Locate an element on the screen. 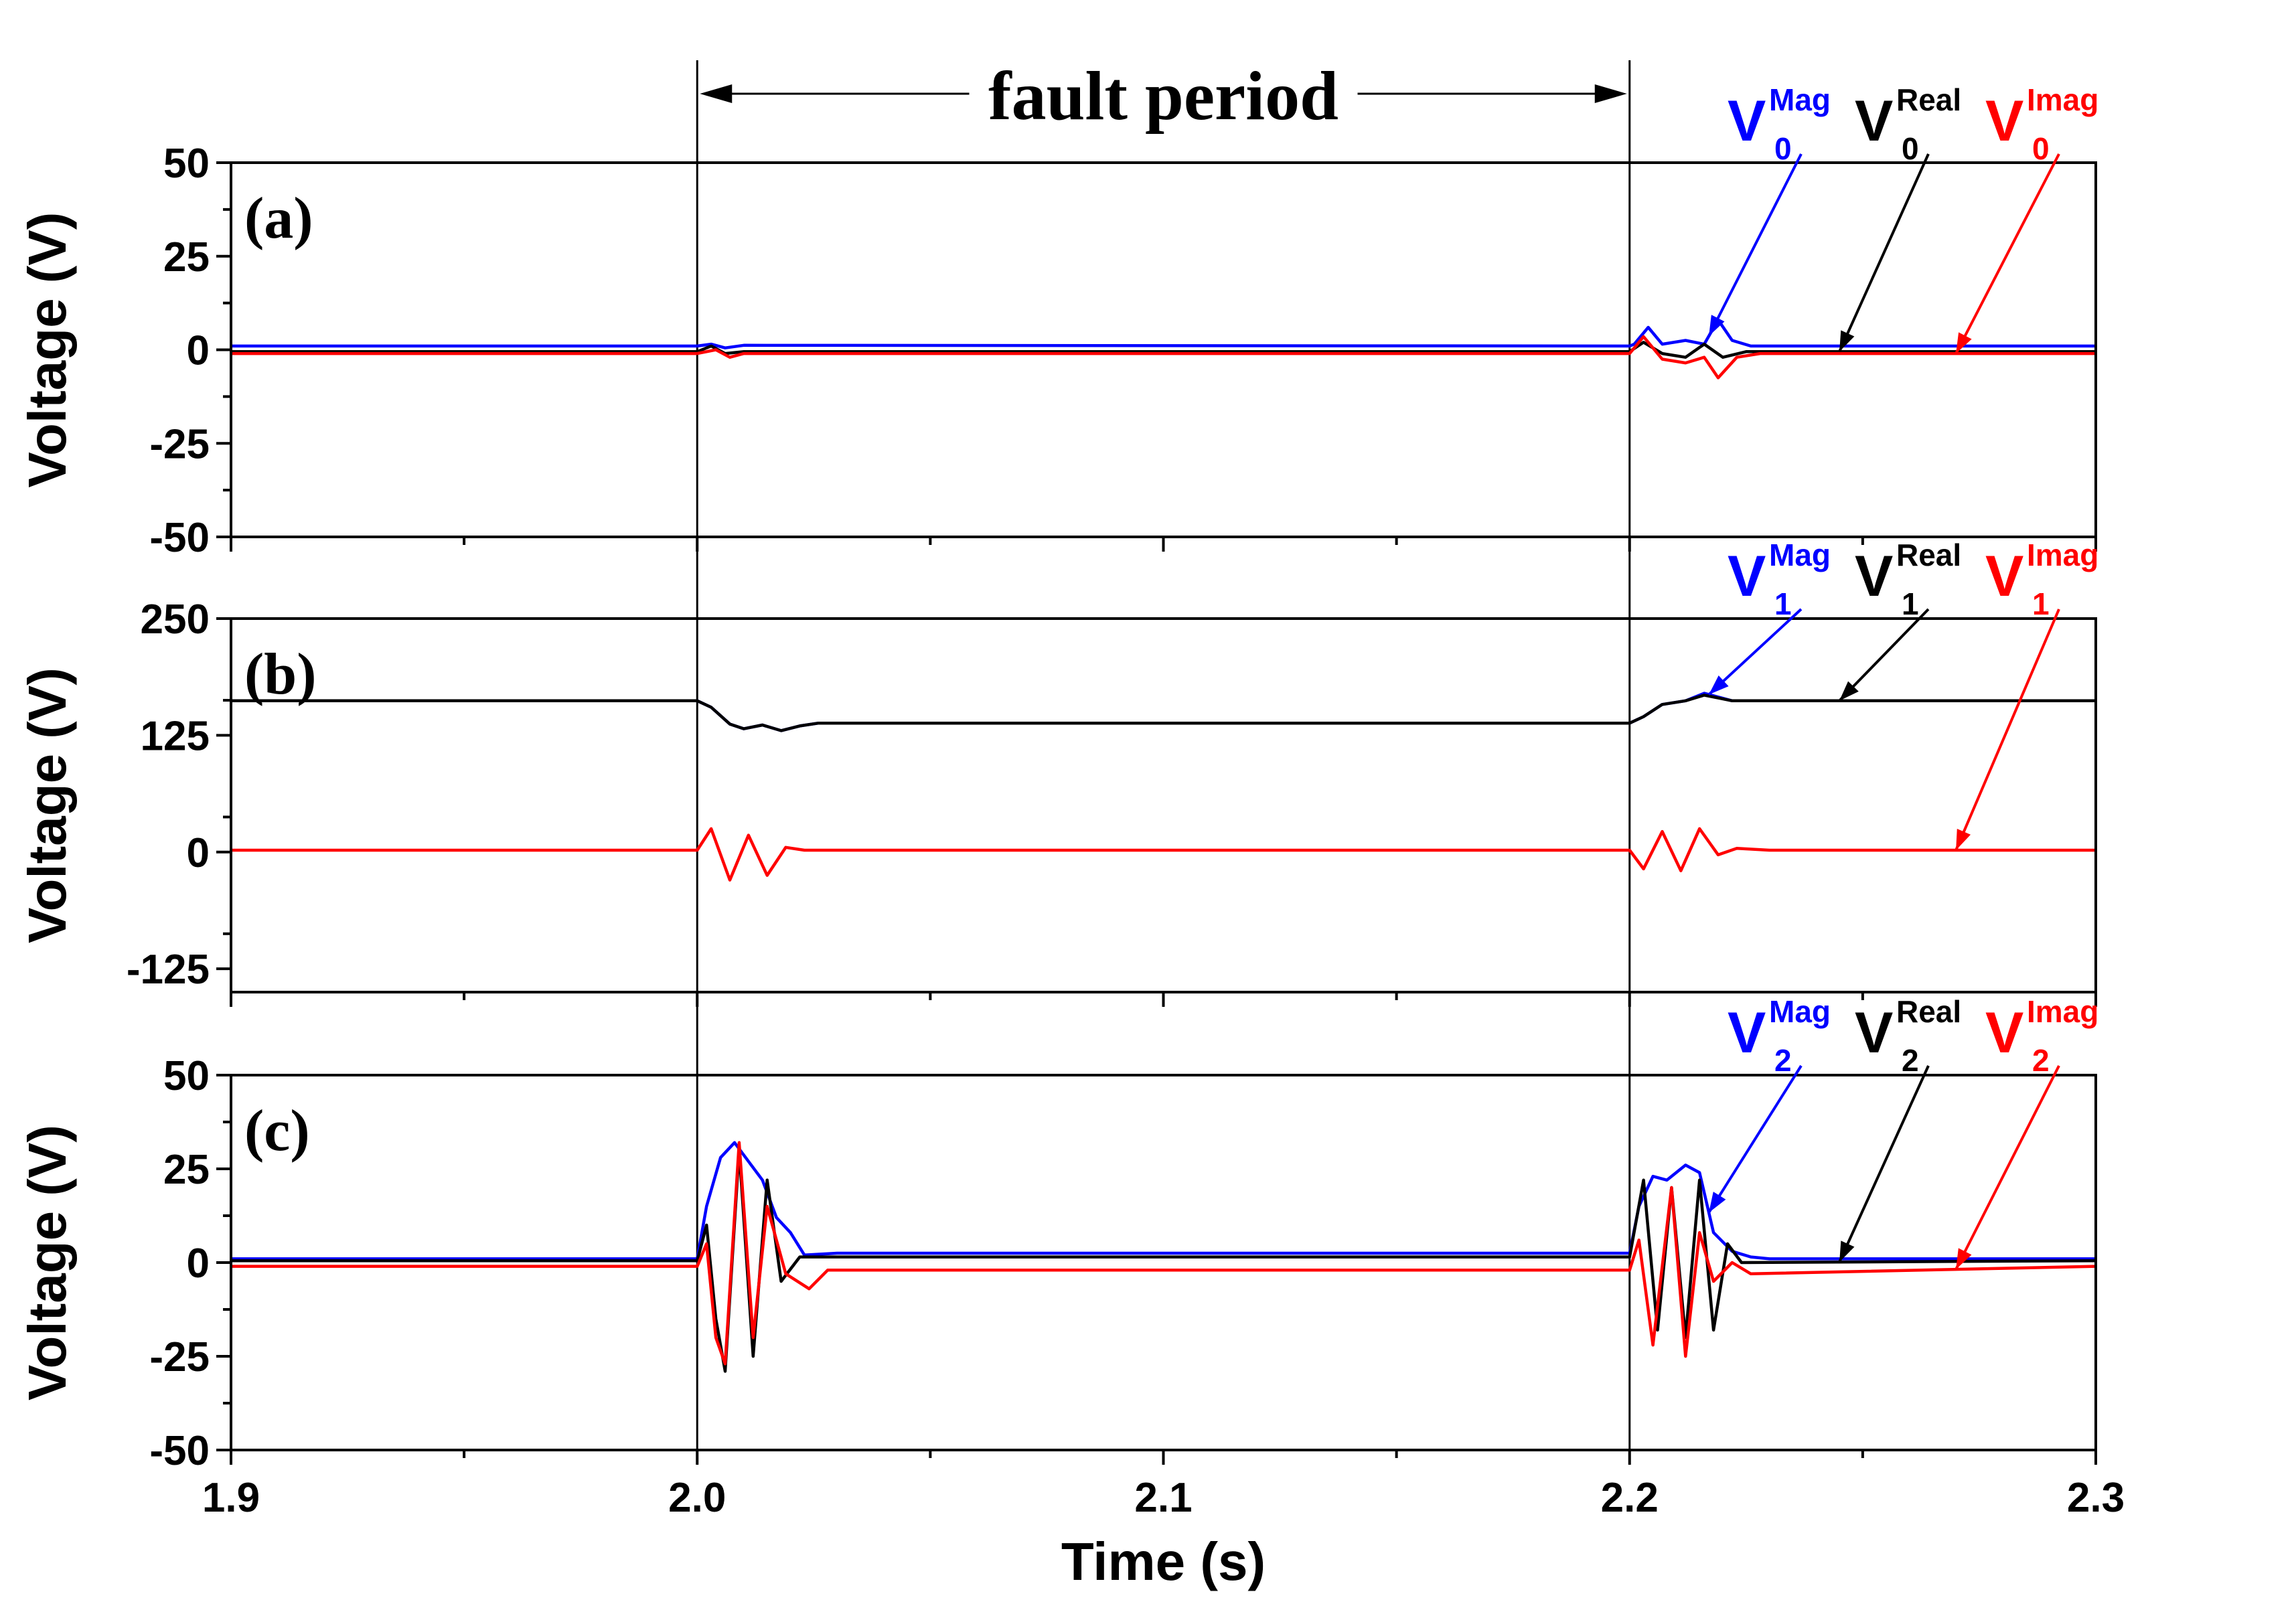 The image size is (2296, 1608). y-tick-label: 125 is located at coordinates (175, 736).